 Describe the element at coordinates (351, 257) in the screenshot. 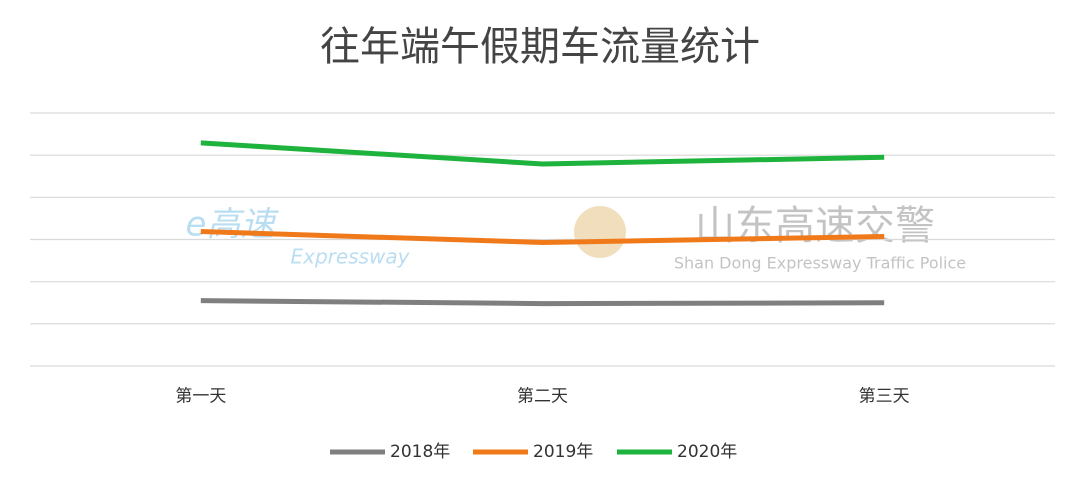

I see `watermark-text: Expressway` at that location.